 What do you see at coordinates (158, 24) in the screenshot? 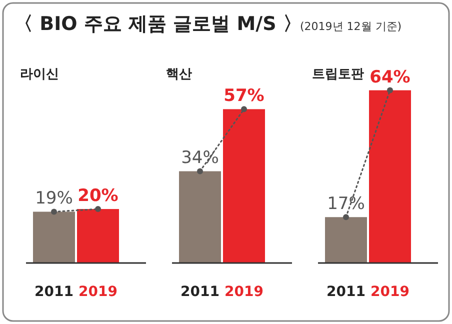
I see `text: 〈 BIO 주요 제품 글로벌 M/S 〉` at bounding box center [158, 24].